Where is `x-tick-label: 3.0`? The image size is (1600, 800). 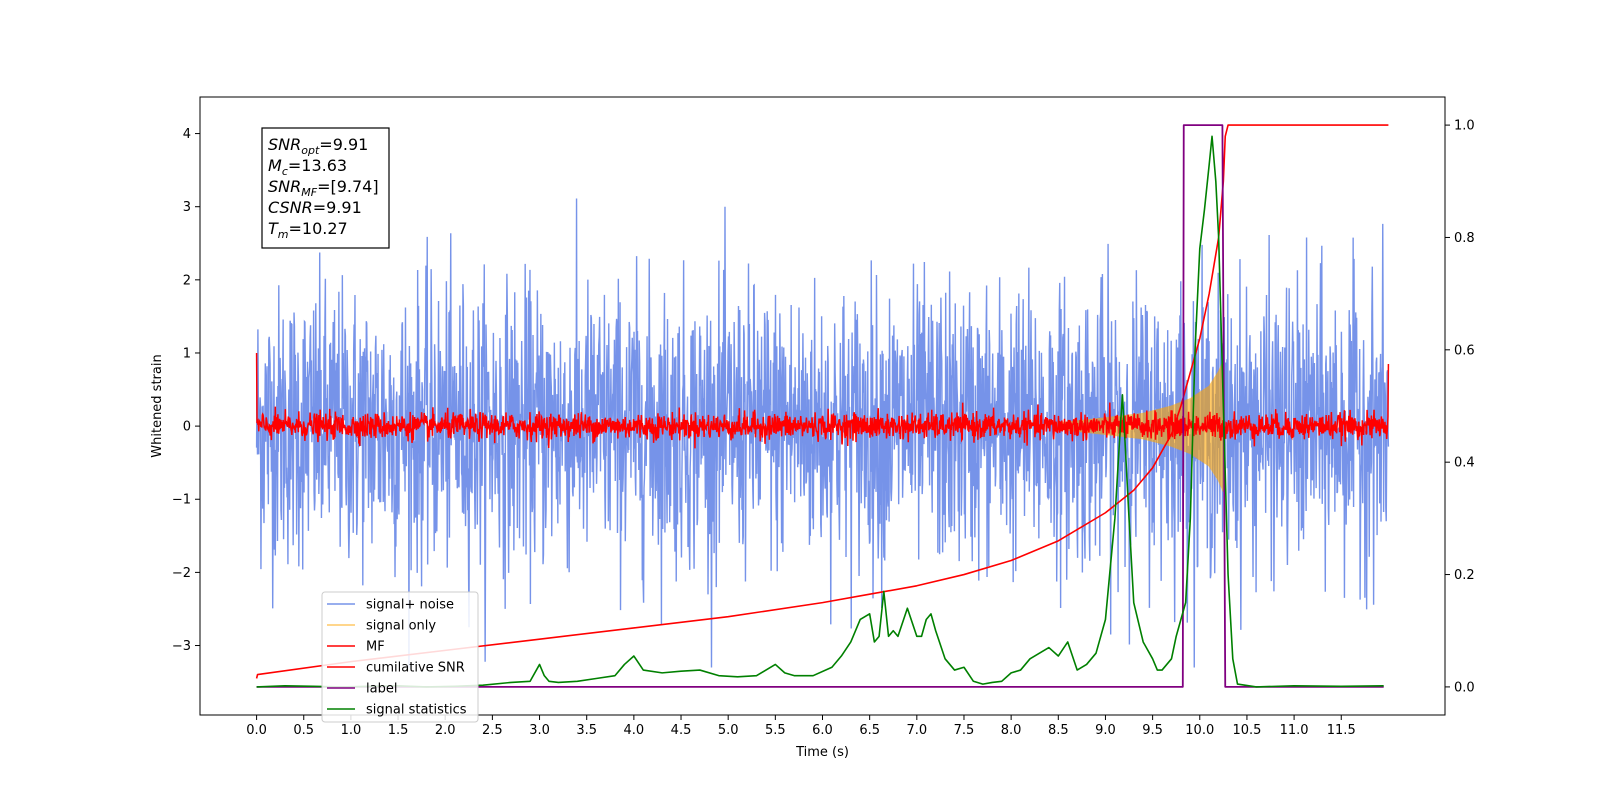
x-tick-label: 3.0 is located at coordinates (539, 730).